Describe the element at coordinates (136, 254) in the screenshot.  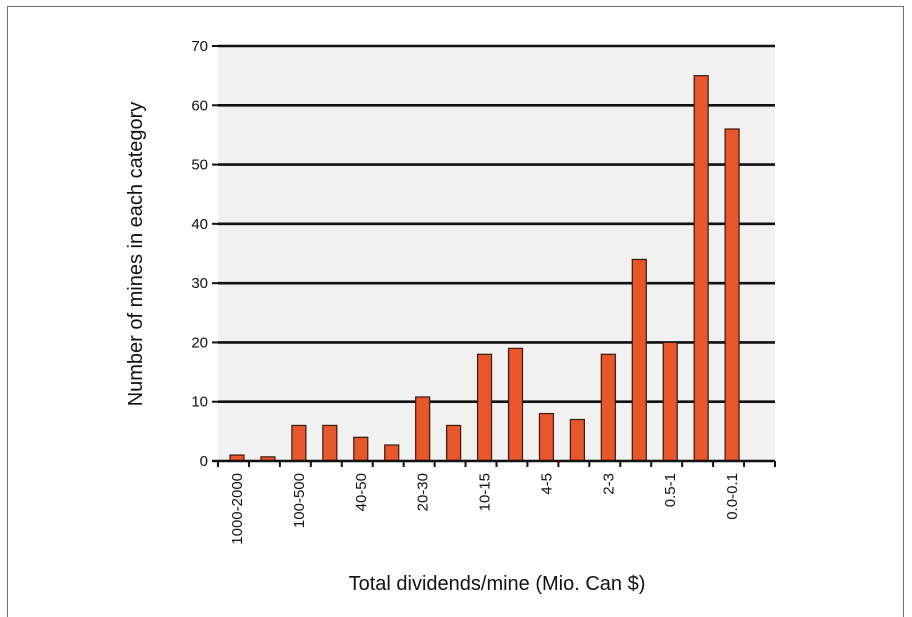
I see `y-axis-title: Number of mines in each category` at that location.